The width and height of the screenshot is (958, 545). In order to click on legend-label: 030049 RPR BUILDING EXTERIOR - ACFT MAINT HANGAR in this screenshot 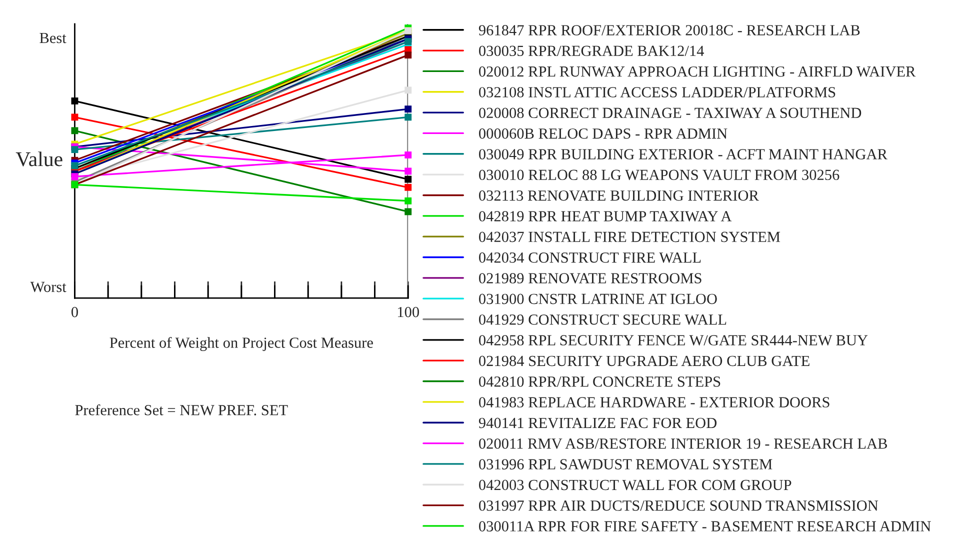, I will do `click(683, 154)`.